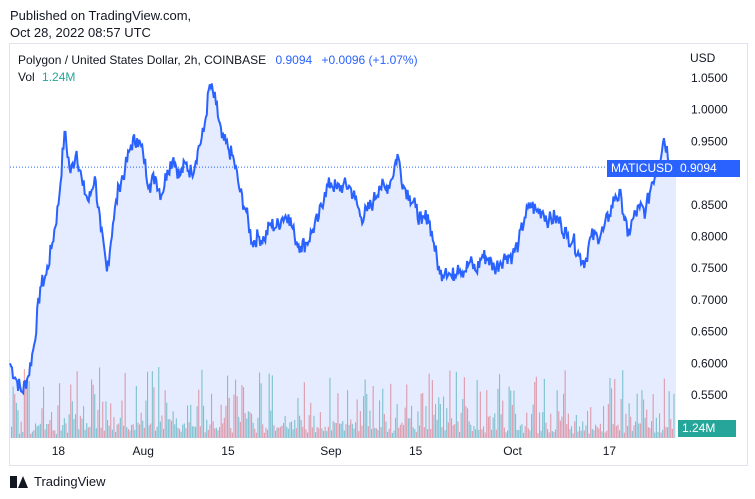 Image resolution: width=755 pixels, height=499 pixels. What do you see at coordinates (228, 451) in the screenshot?
I see `x-tick-label: 15` at bounding box center [228, 451].